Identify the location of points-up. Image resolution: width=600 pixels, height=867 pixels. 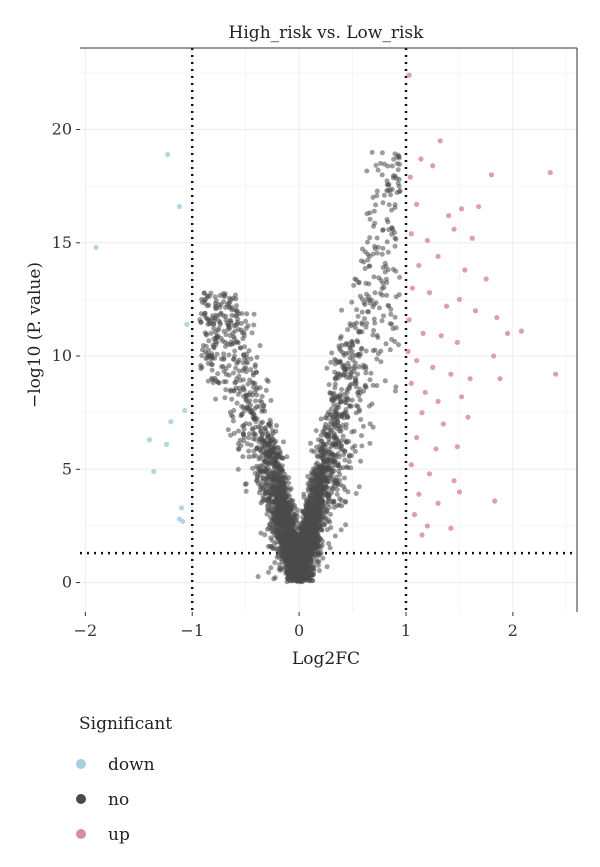
(482, 305).